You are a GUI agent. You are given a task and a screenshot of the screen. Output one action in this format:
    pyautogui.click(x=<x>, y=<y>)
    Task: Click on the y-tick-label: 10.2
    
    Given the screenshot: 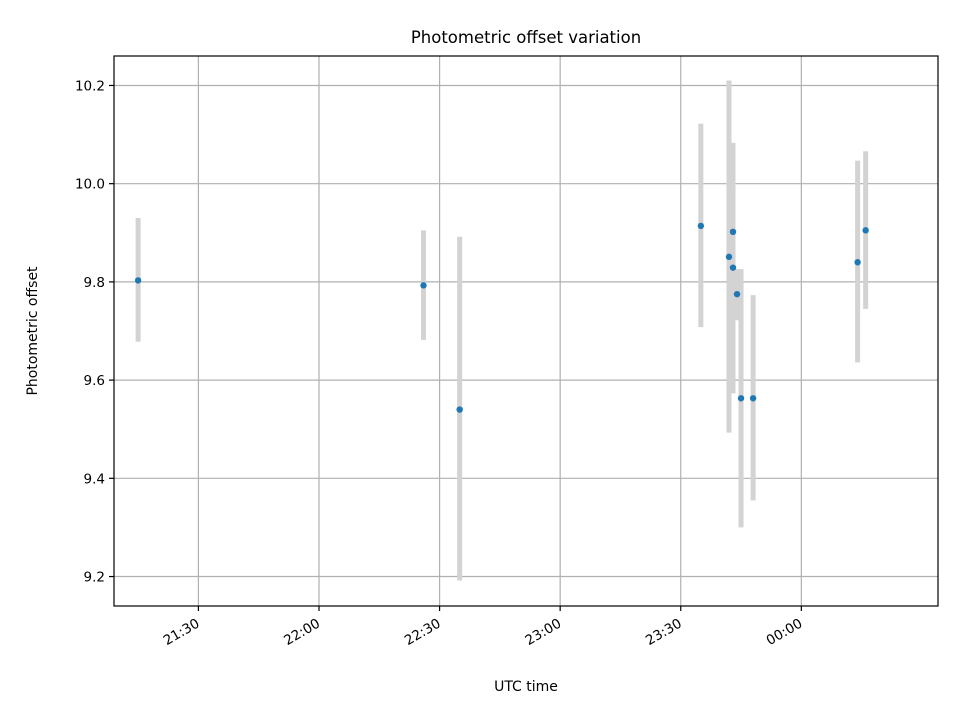 What is the action you would take?
    pyautogui.click(x=90, y=86)
    